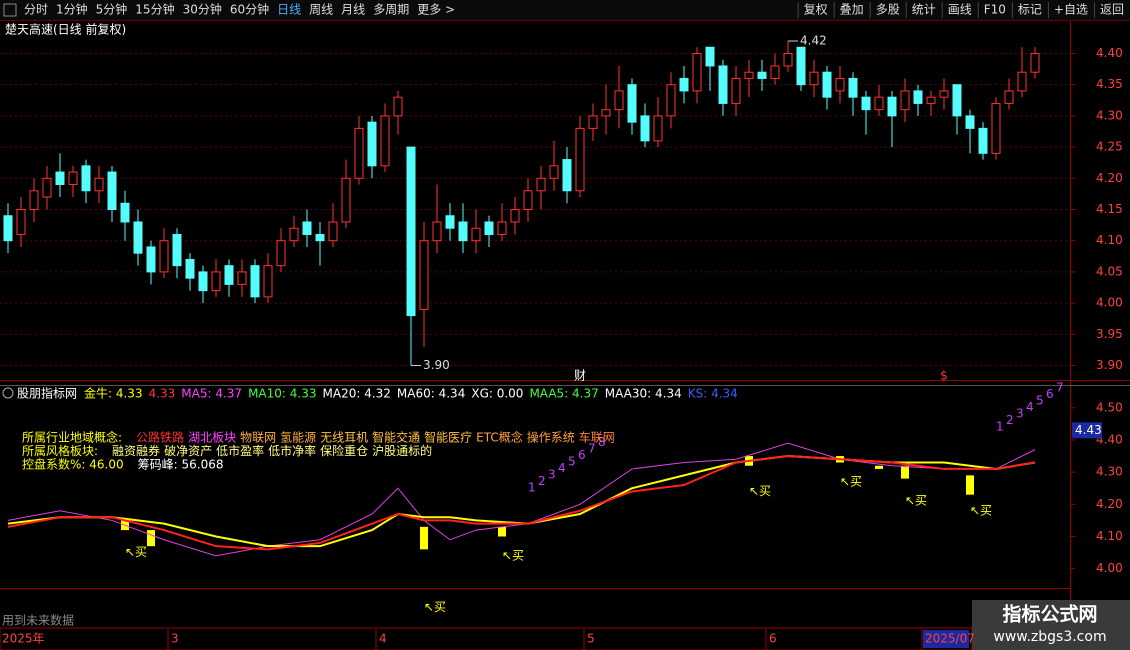 The height and width of the screenshot is (650, 1130). I want to click on event-marker: 财, so click(580, 376).